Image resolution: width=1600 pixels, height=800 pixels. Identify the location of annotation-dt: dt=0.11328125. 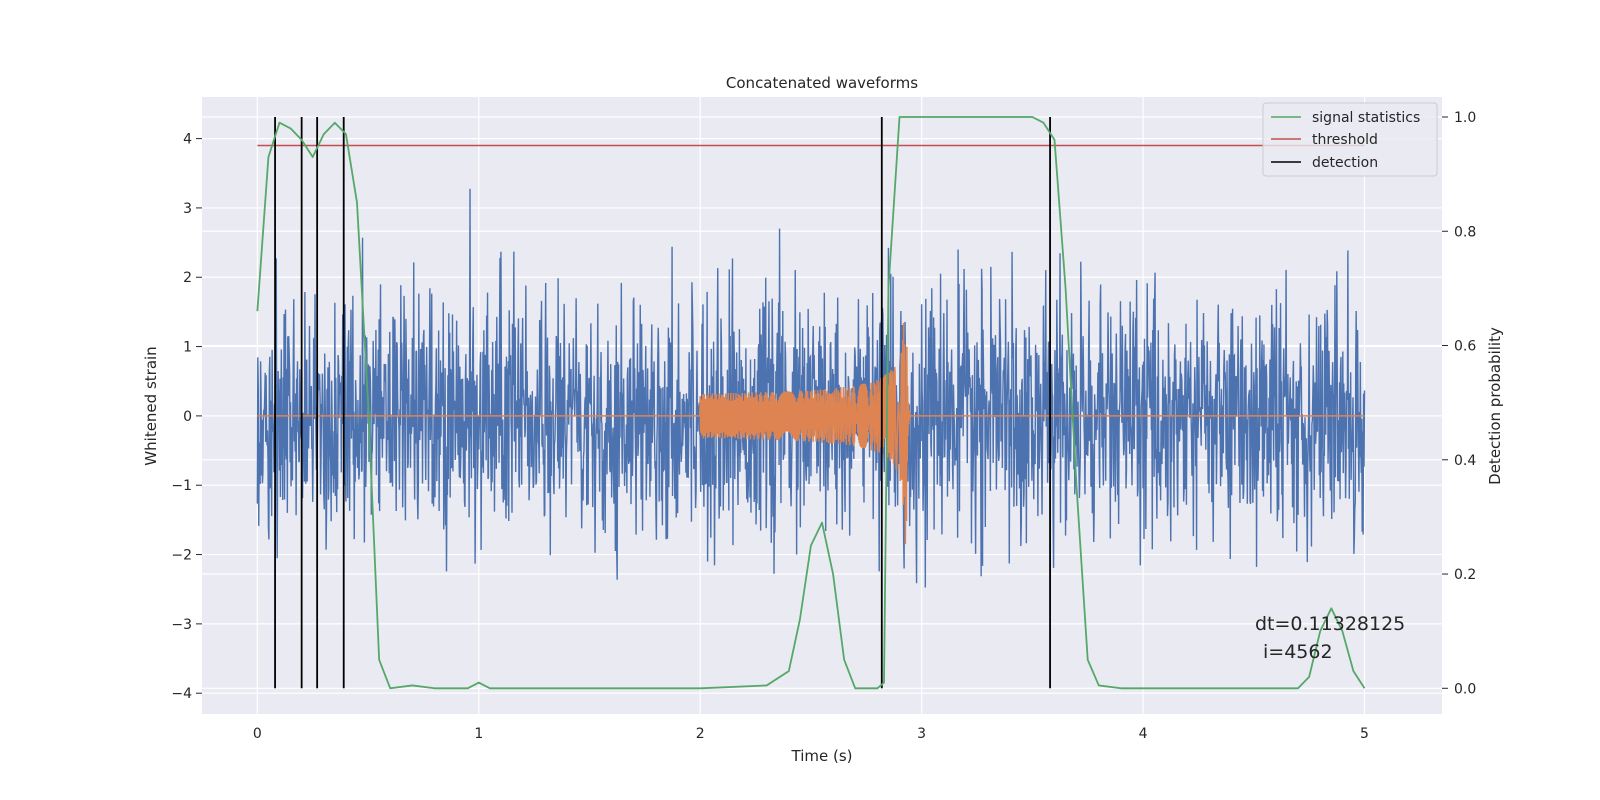
(1330, 624).